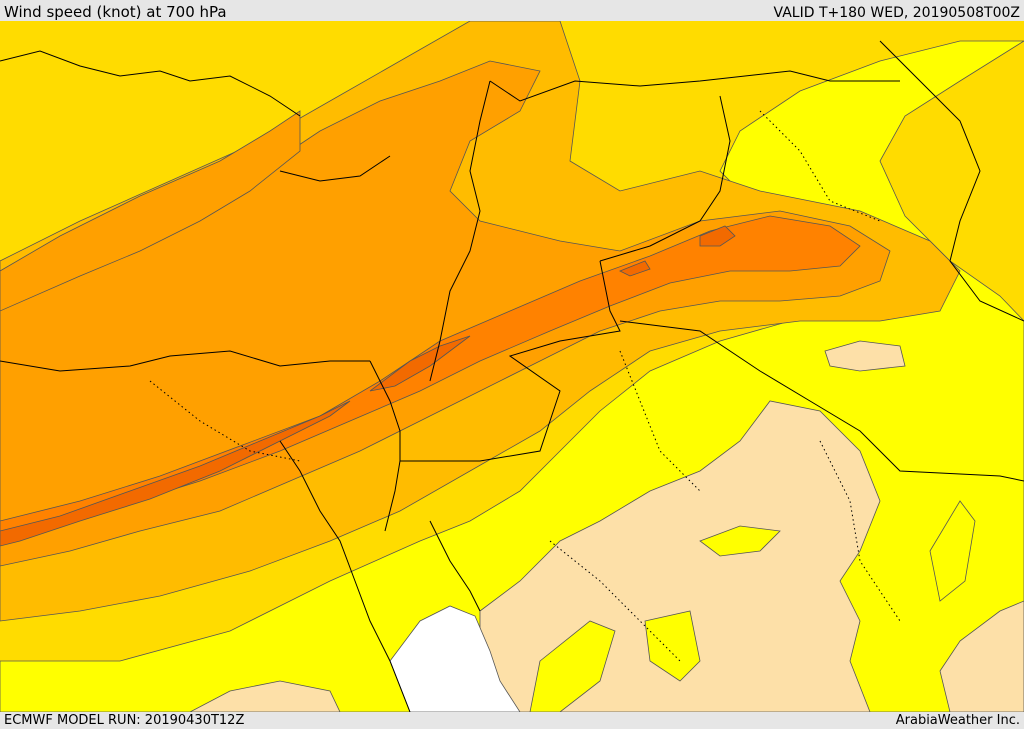 The height and width of the screenshot is (729, 1024). I want to click on band-lightest-sinai, so click(265, 696).